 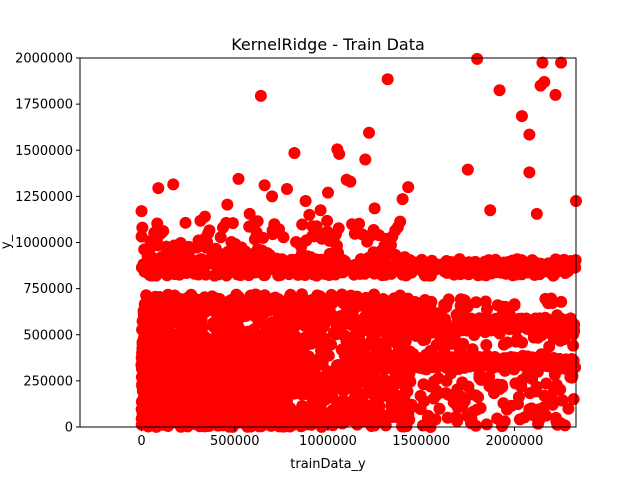 What do you see at coordinates (48, 381) in the screenshot?
I see `y-tick-label: 250000` at bounding box center [48, 381].